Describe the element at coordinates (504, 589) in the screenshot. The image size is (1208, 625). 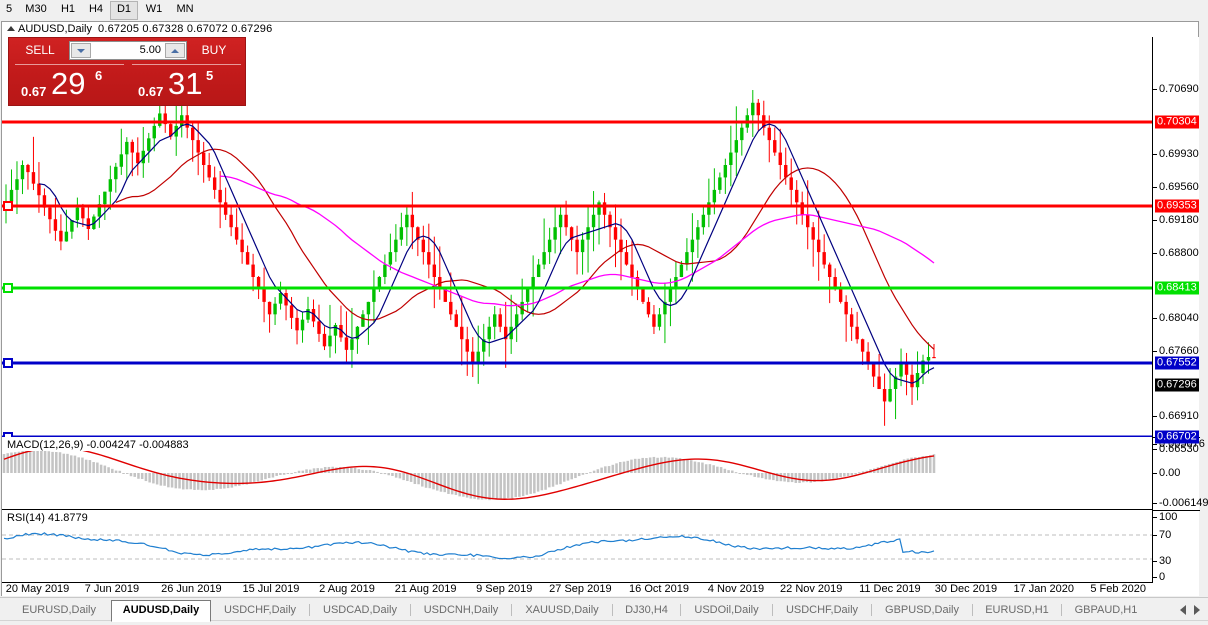
I see `date-axis-label: 9 Sep 2019` at that location.